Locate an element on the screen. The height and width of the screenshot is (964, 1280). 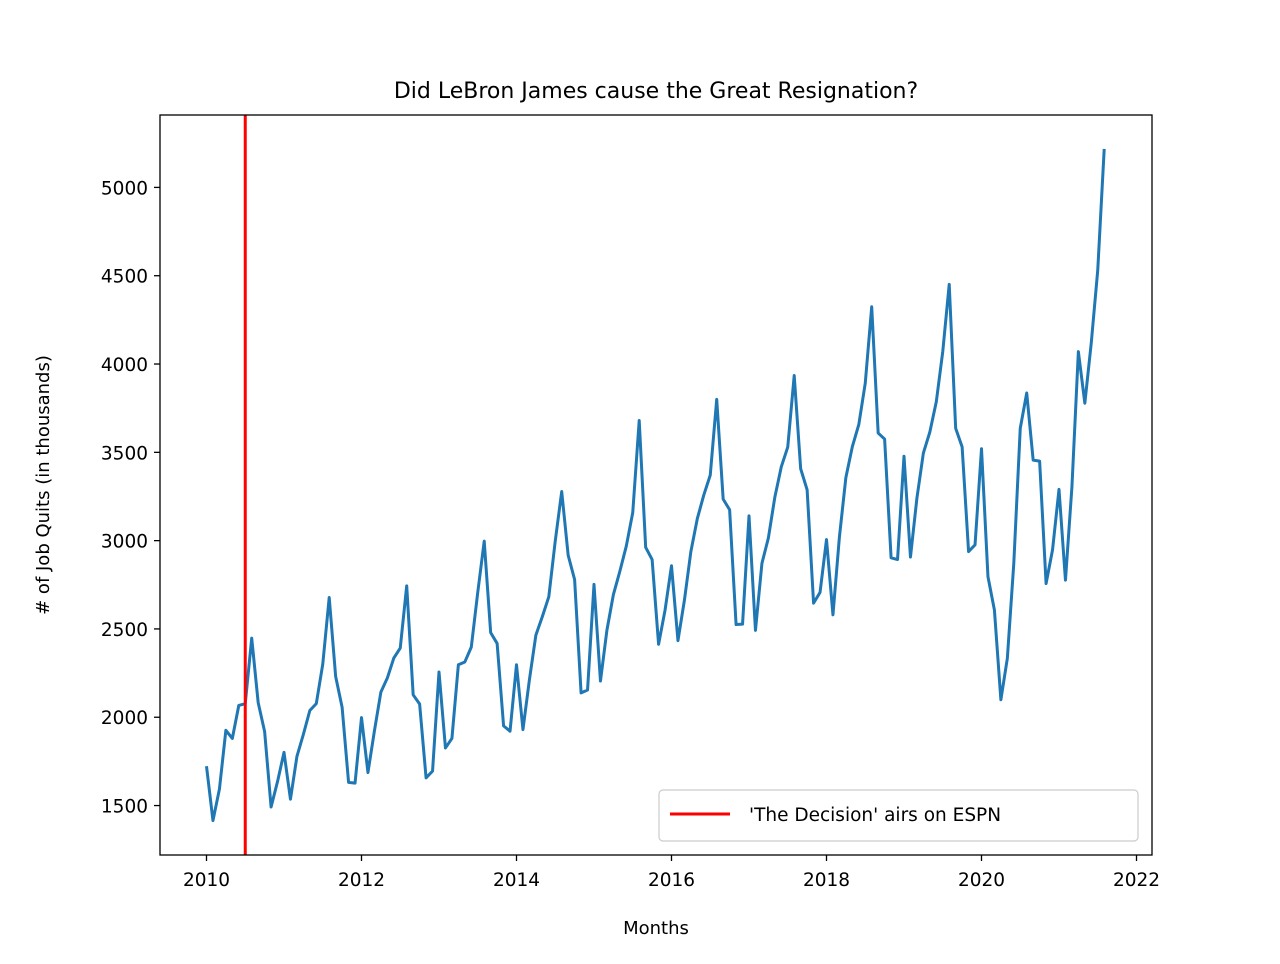
y-tick-label: 3500 is located at coordinates (124, 453).